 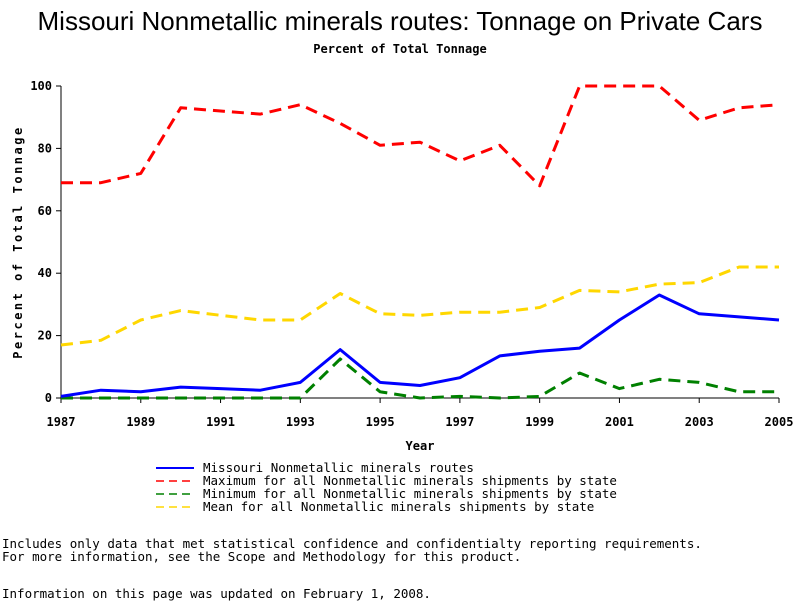 What do you see at coordinates (220, 422) in the screenshot?
I see `x-tick-label: 1991` at bounding box center [220, 422].